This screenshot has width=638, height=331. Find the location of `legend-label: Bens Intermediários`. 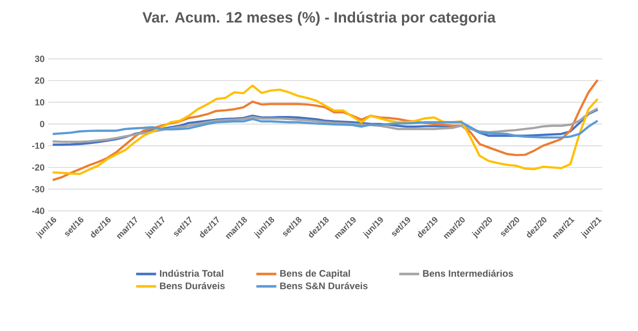

legend-label: Bens Intermediários is located at coordinates (468, 273).